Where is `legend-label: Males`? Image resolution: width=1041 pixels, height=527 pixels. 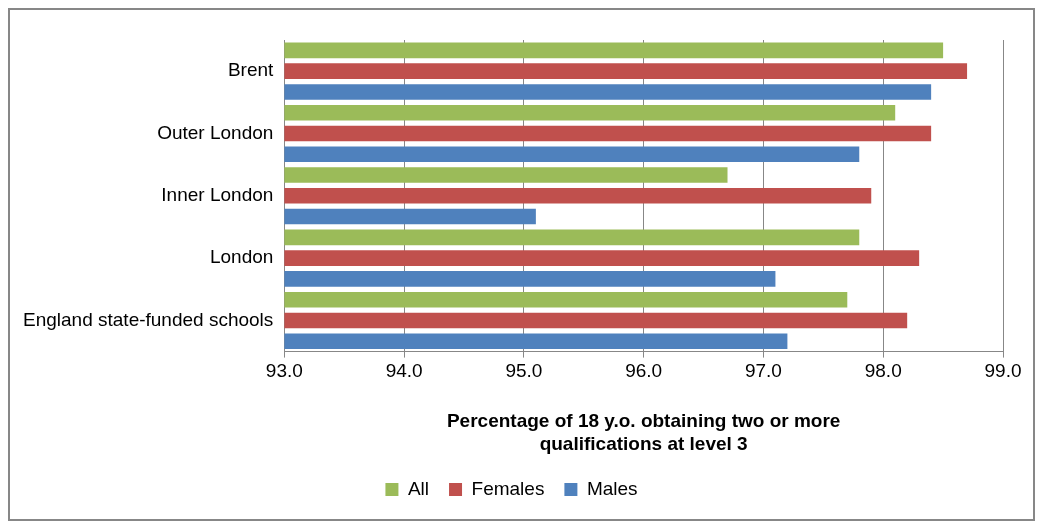 legend-label: Males is located at coordinates (612, 488).